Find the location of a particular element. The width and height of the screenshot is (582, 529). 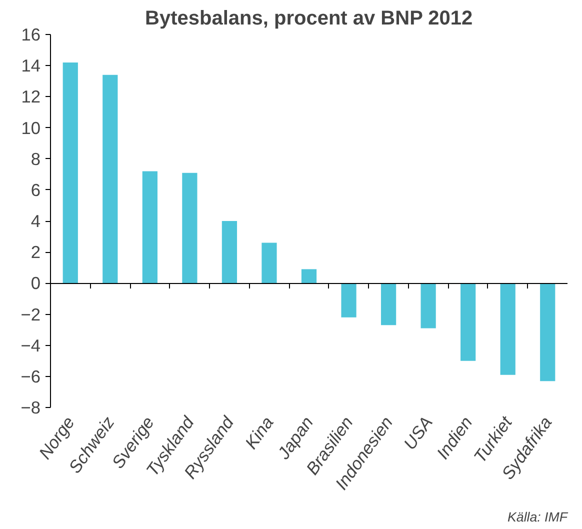

y-tick-label: −4 is located at coordinates (30, 345).